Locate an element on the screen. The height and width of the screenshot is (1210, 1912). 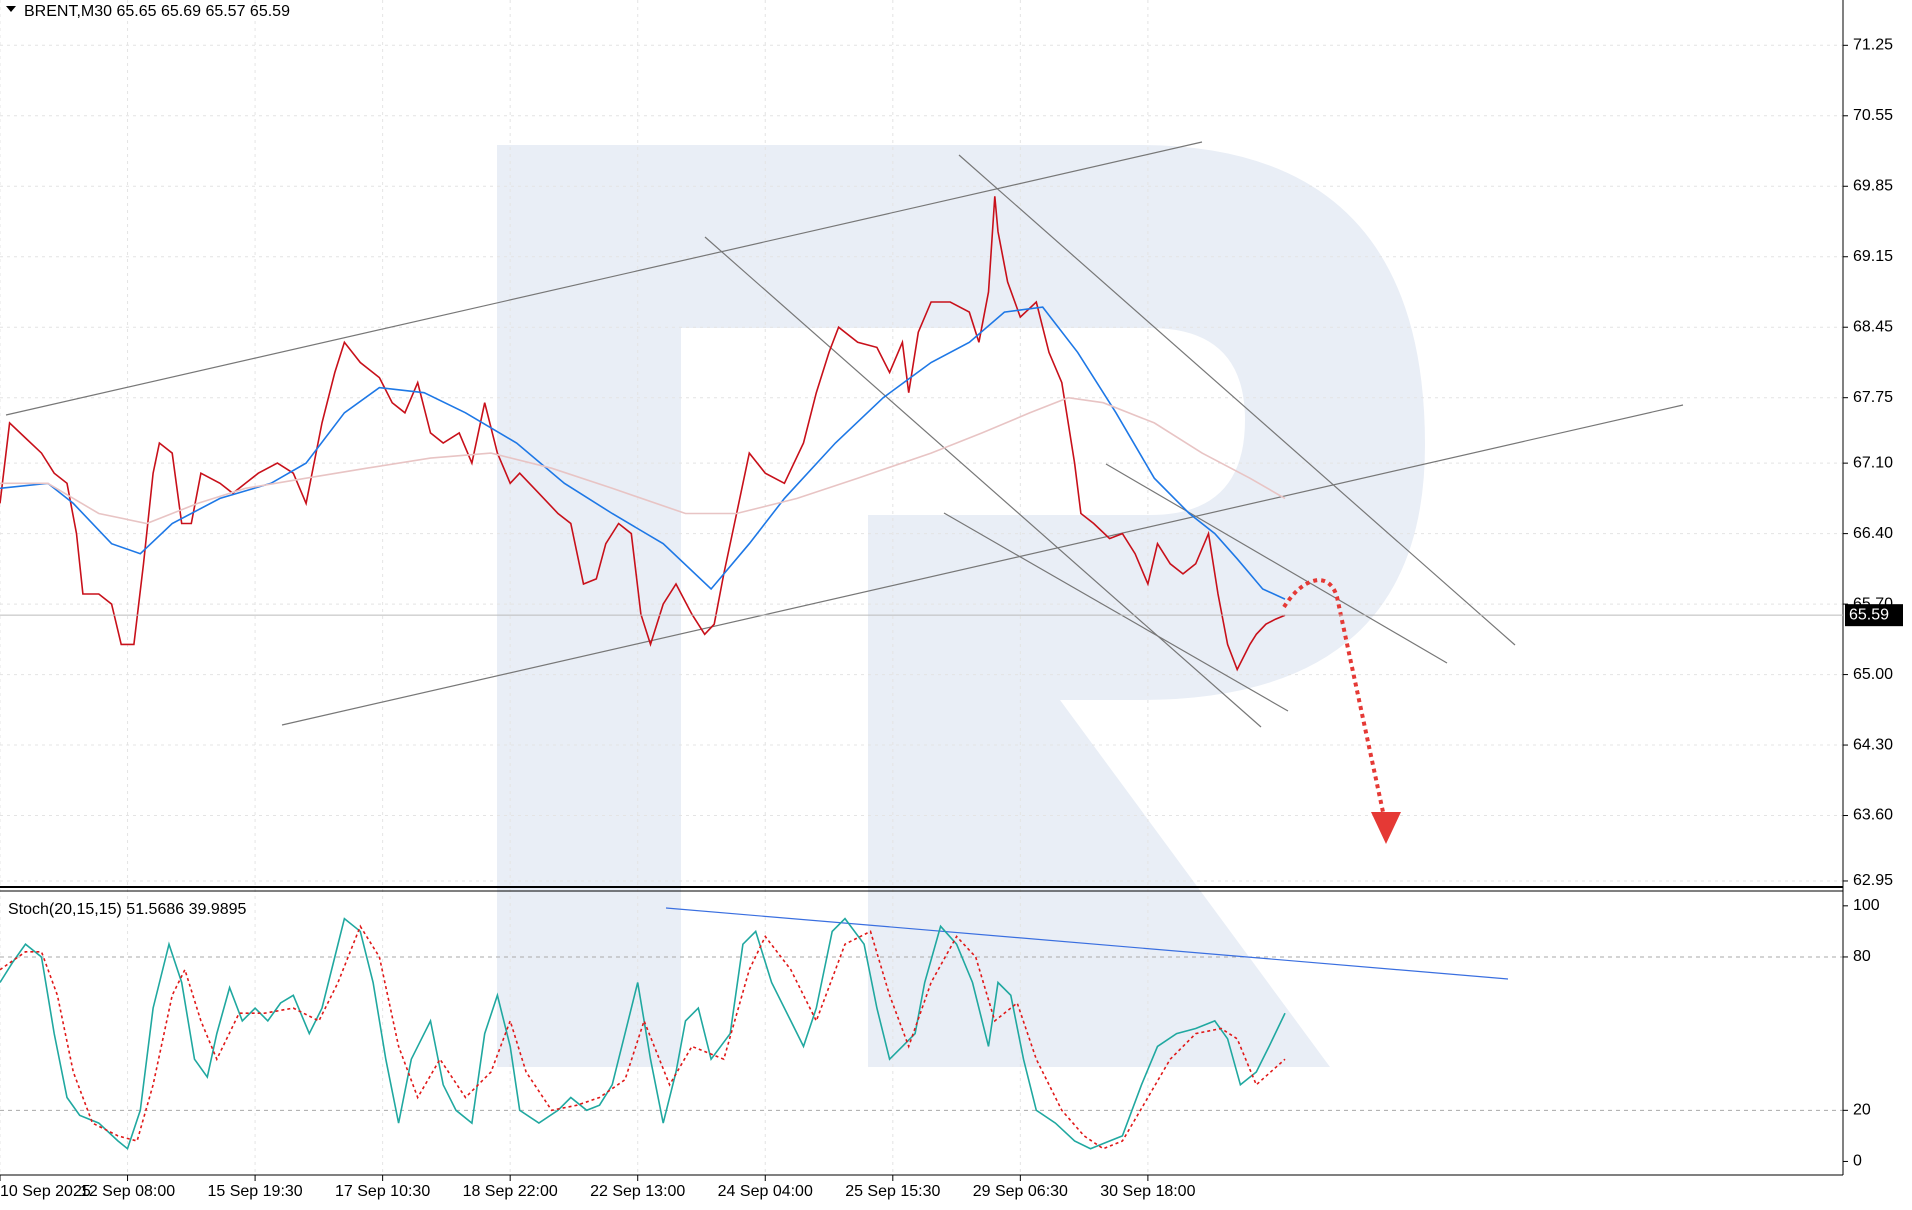
y-tick-label: 65.00 is located at coordinates (1873, 674).